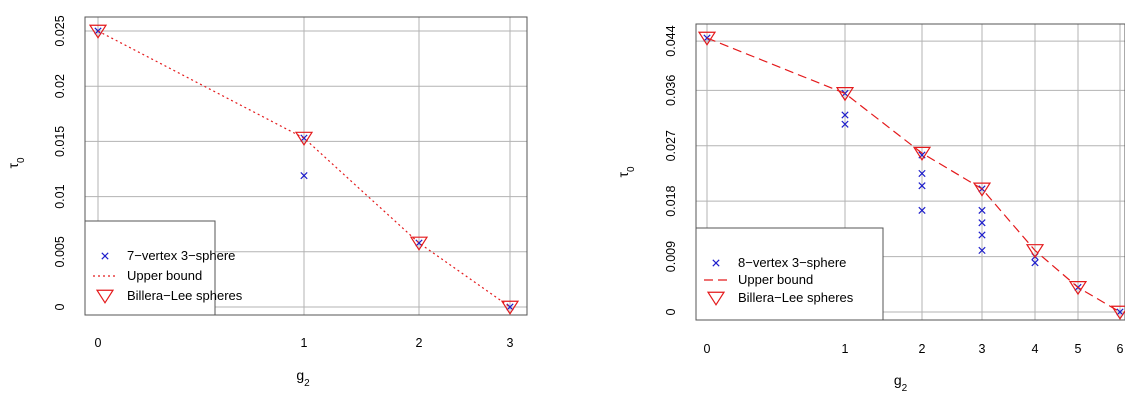 The image size is (1125, 396). What do you see at coordinates (60, 141) in the screenshot?
I see `left-chart-y-tick-label-3: 0.015` at bounding box center [60, 141].